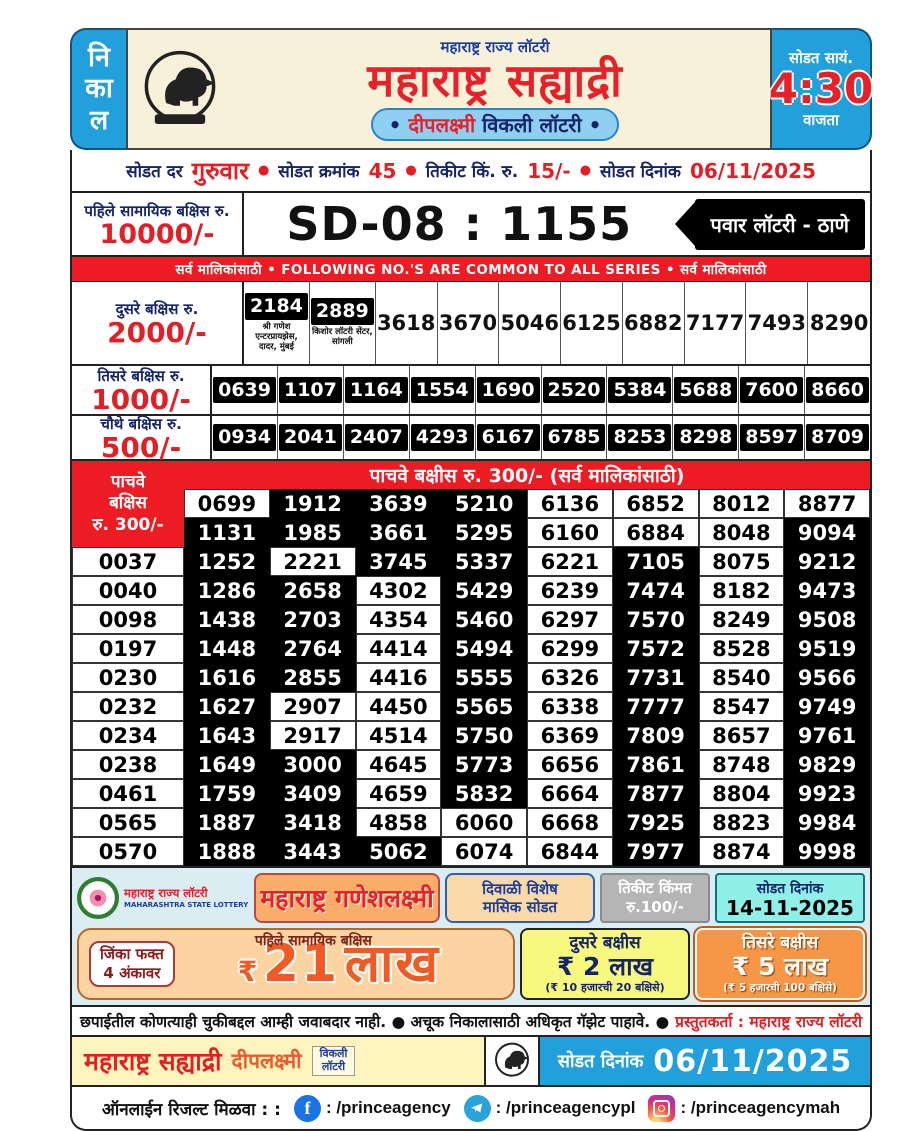 The width and height of the screenshot is (922, 1131). I want to click on winning-number: 5046, so click(529, 323).